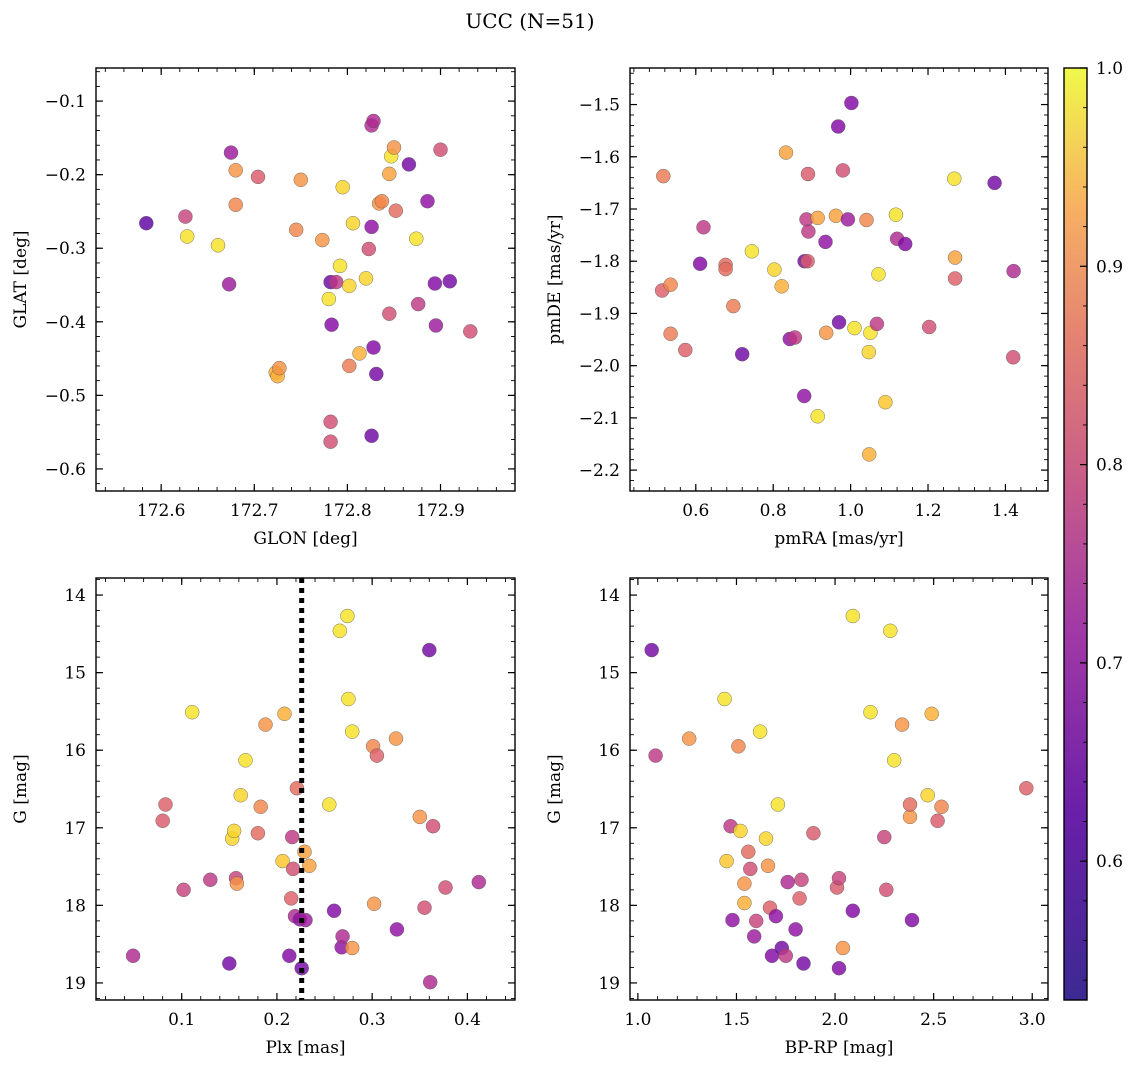  I want to click on x-tick-label: 0.3, so click(372, 1020).